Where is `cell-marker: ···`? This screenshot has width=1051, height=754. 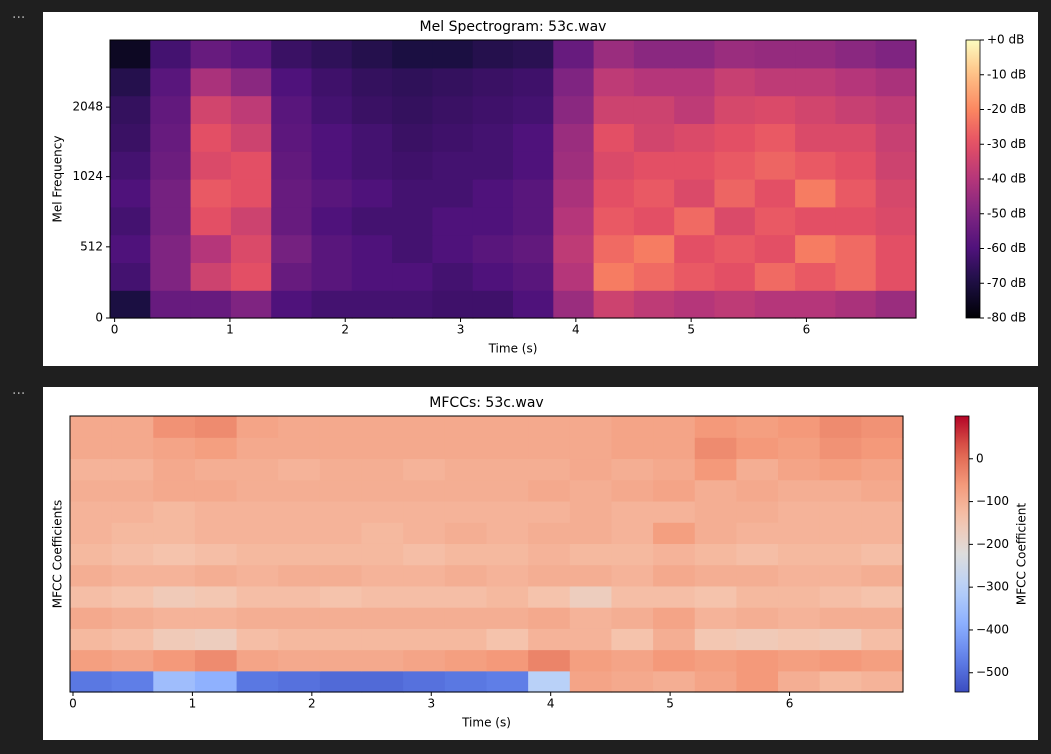
cell-marker: ··· is located at coordinates (18, 18).